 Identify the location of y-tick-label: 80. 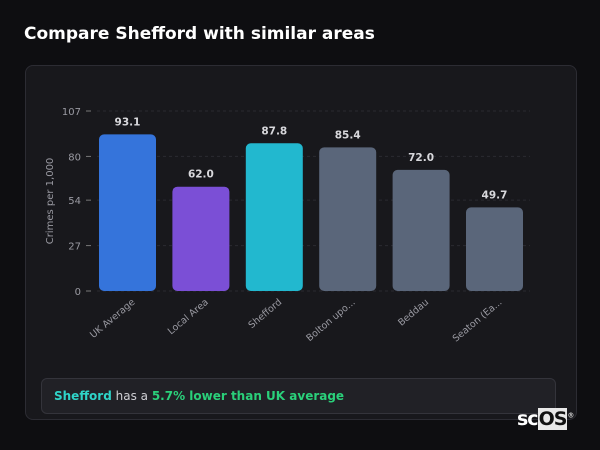
(74, 157).